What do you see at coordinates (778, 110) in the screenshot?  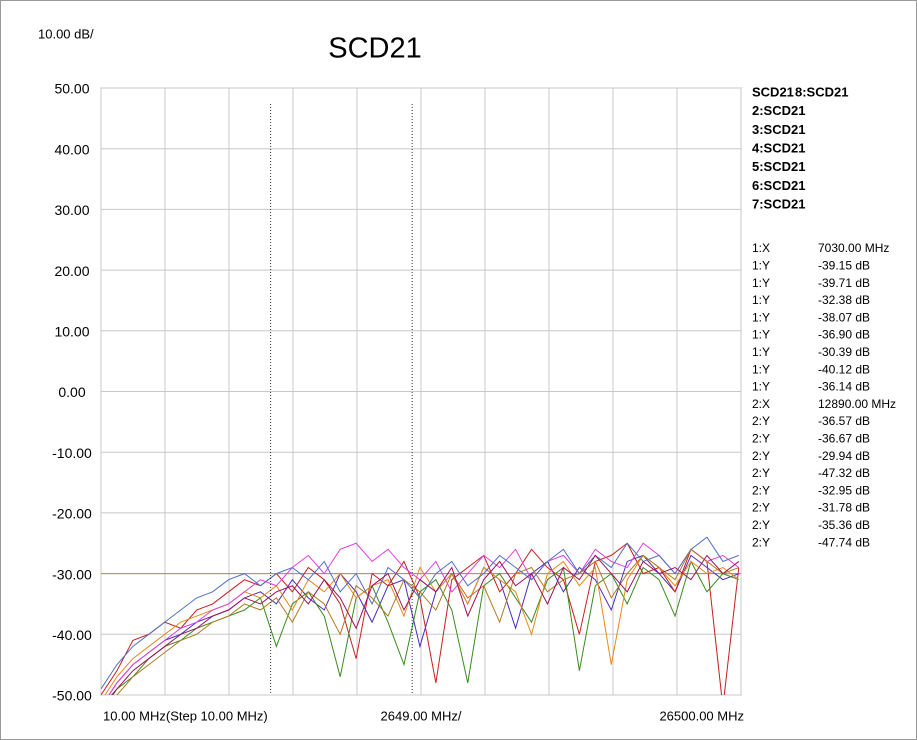 I see `legend-entry: 2:SCD21` at bounding box center [778, 110].